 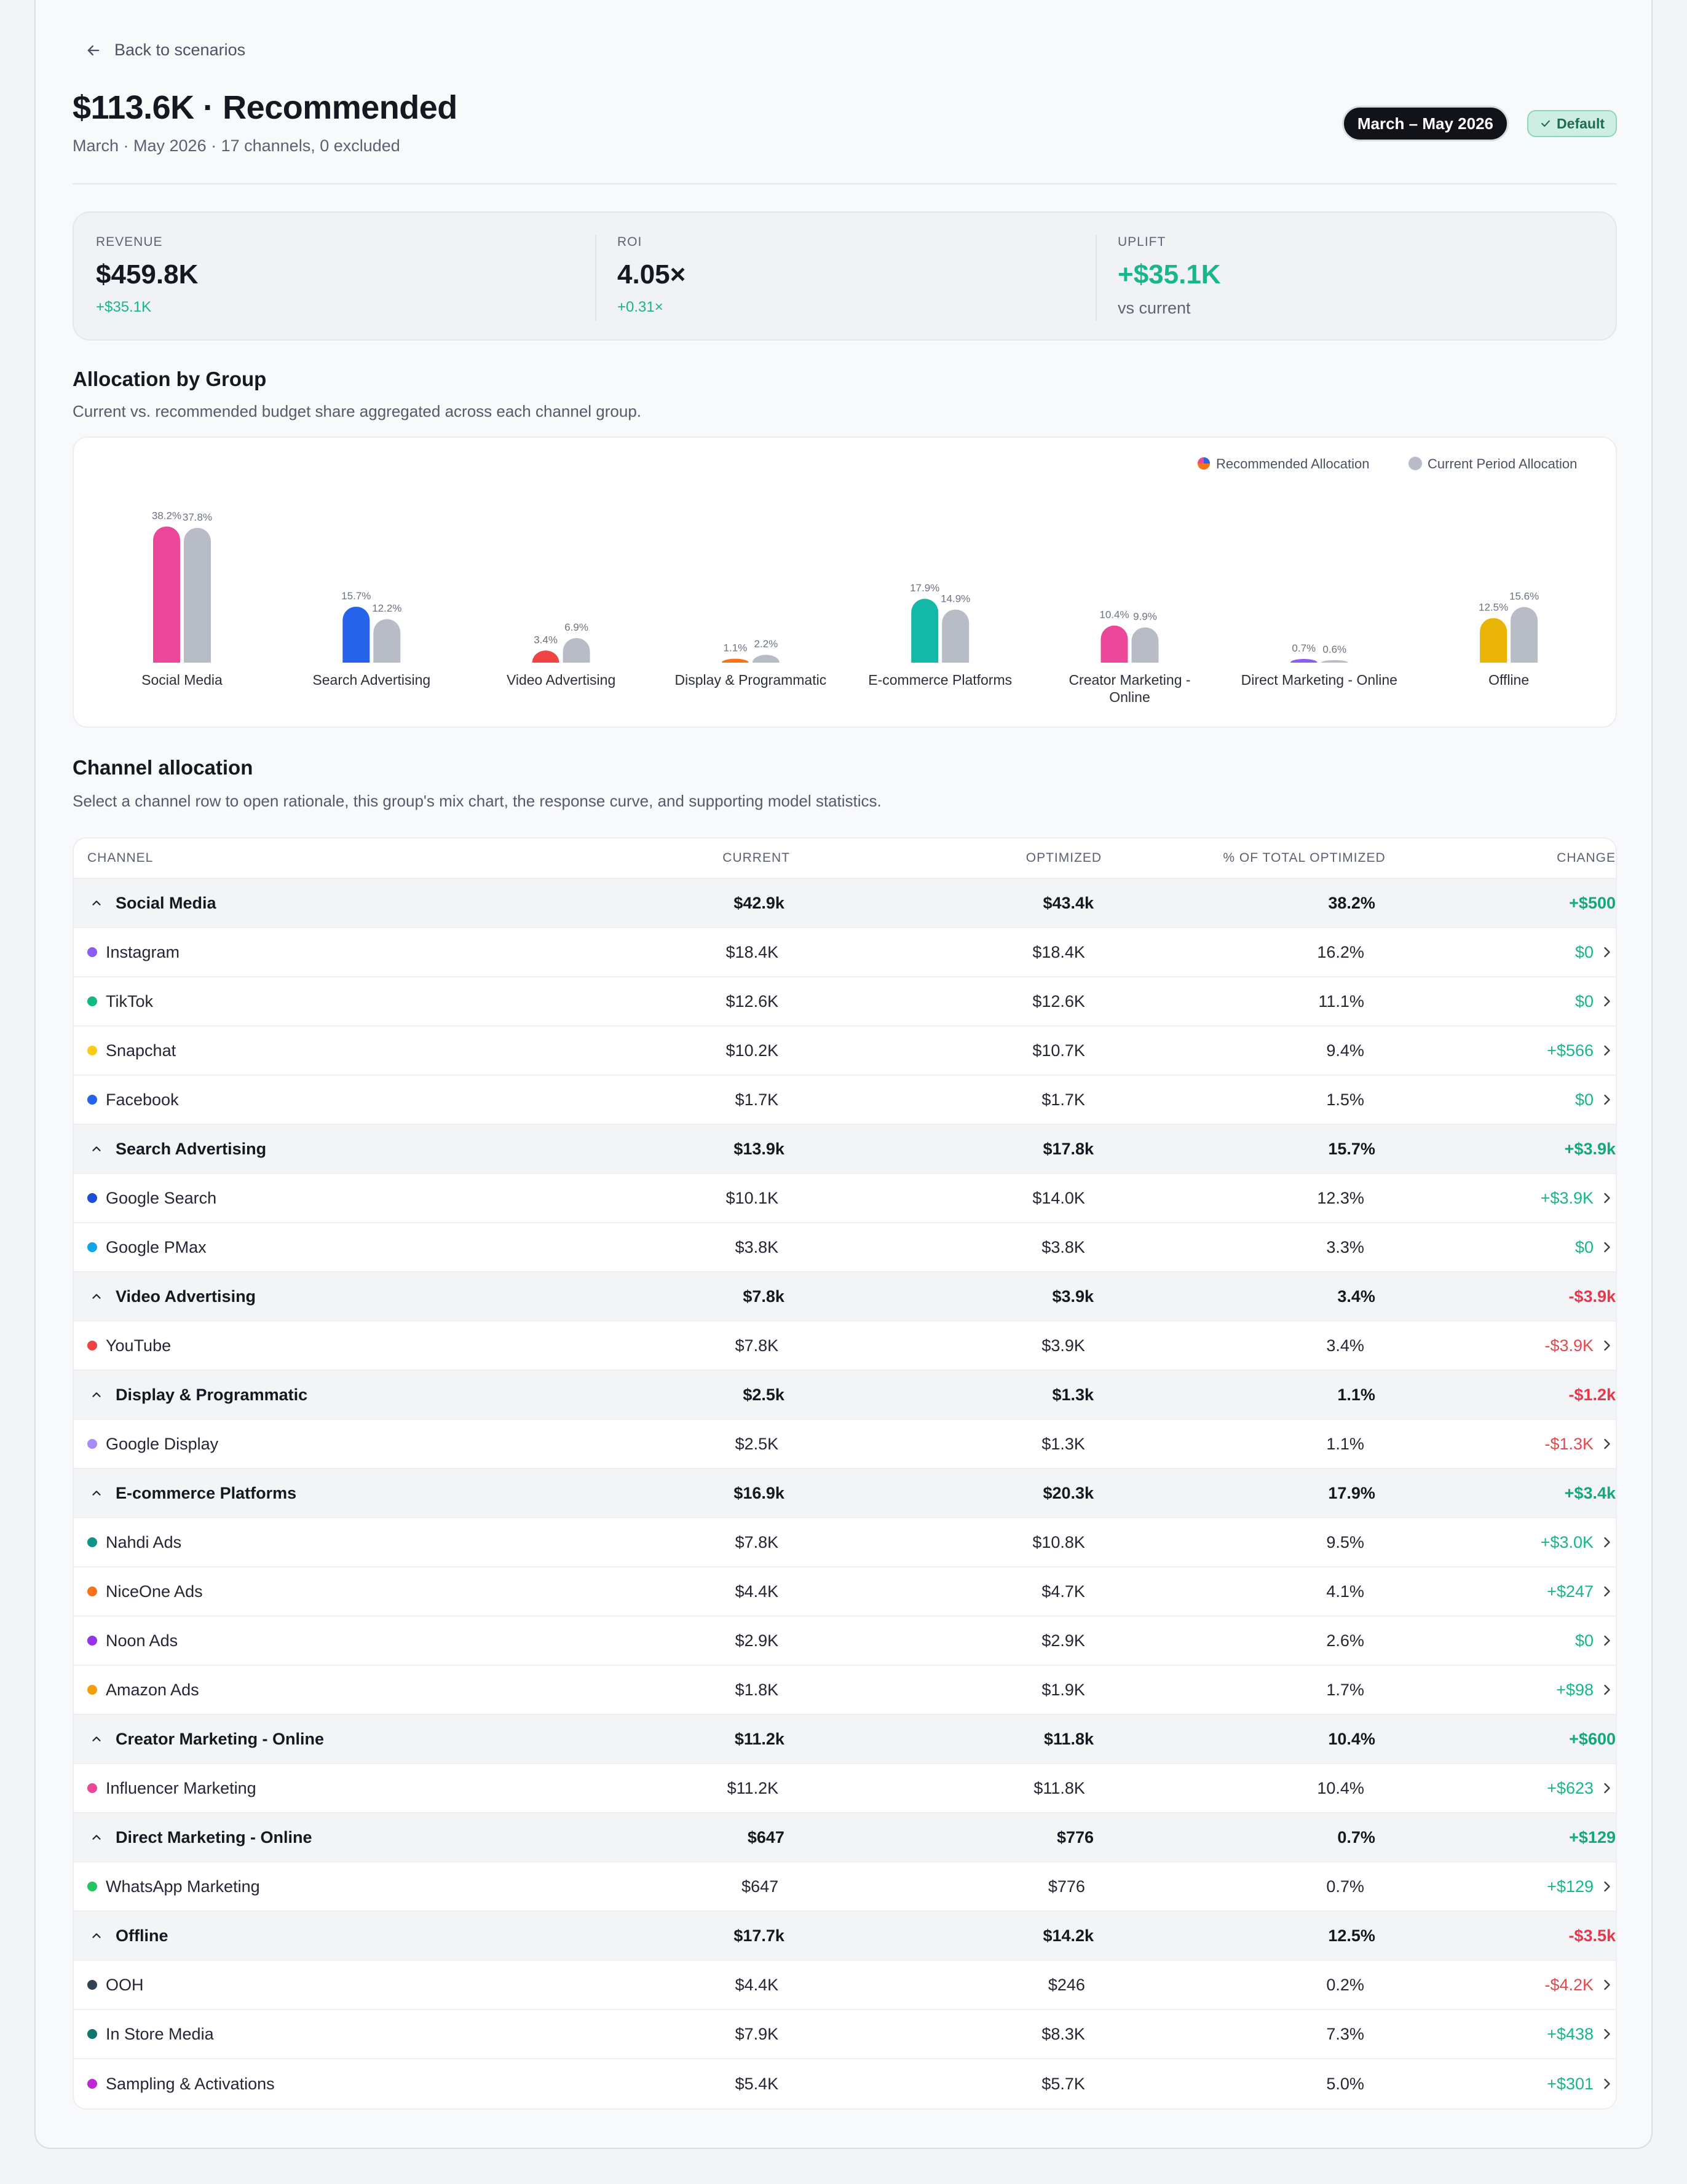 What do you see at coordinates (1340, 1787) in the screenshot?
I see `pct-total-cell: 10.4%` at bounding box center [1340, 1787].